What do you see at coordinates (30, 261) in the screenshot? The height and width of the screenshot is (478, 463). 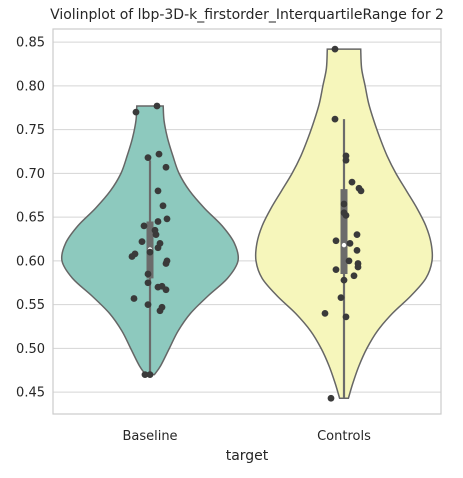 I see `y-tick-label: 0.60` at bounding box center [30, 261].